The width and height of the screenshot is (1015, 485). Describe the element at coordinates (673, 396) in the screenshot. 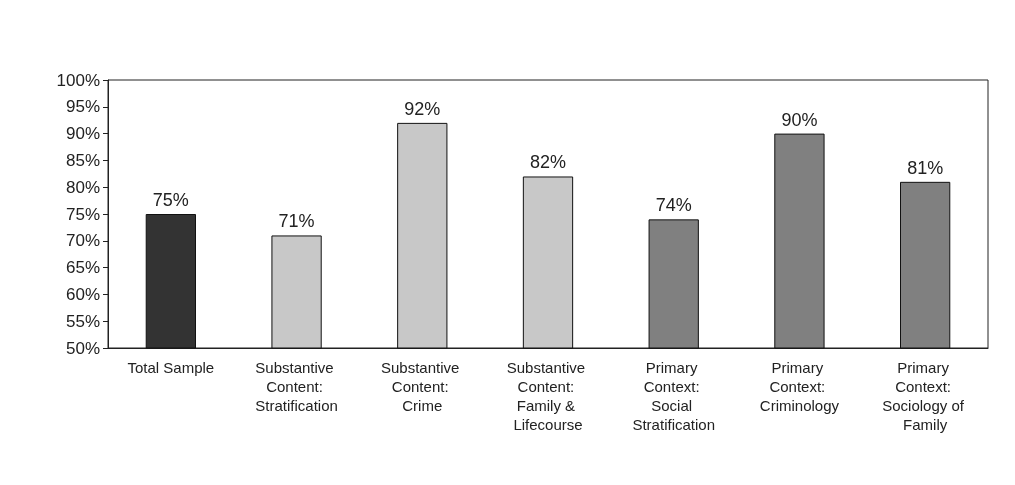

I see `x-tick-label: Primary Context: Social Stratification` at that location.